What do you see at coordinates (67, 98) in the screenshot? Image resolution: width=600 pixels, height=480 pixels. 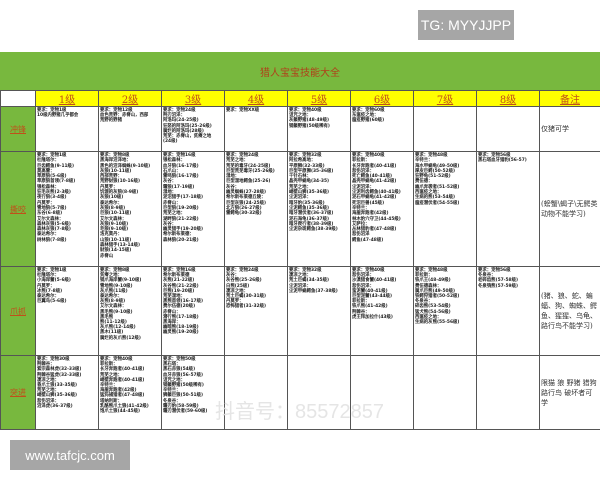 I see `header-1: 1级` at bounding box center [67, 98].